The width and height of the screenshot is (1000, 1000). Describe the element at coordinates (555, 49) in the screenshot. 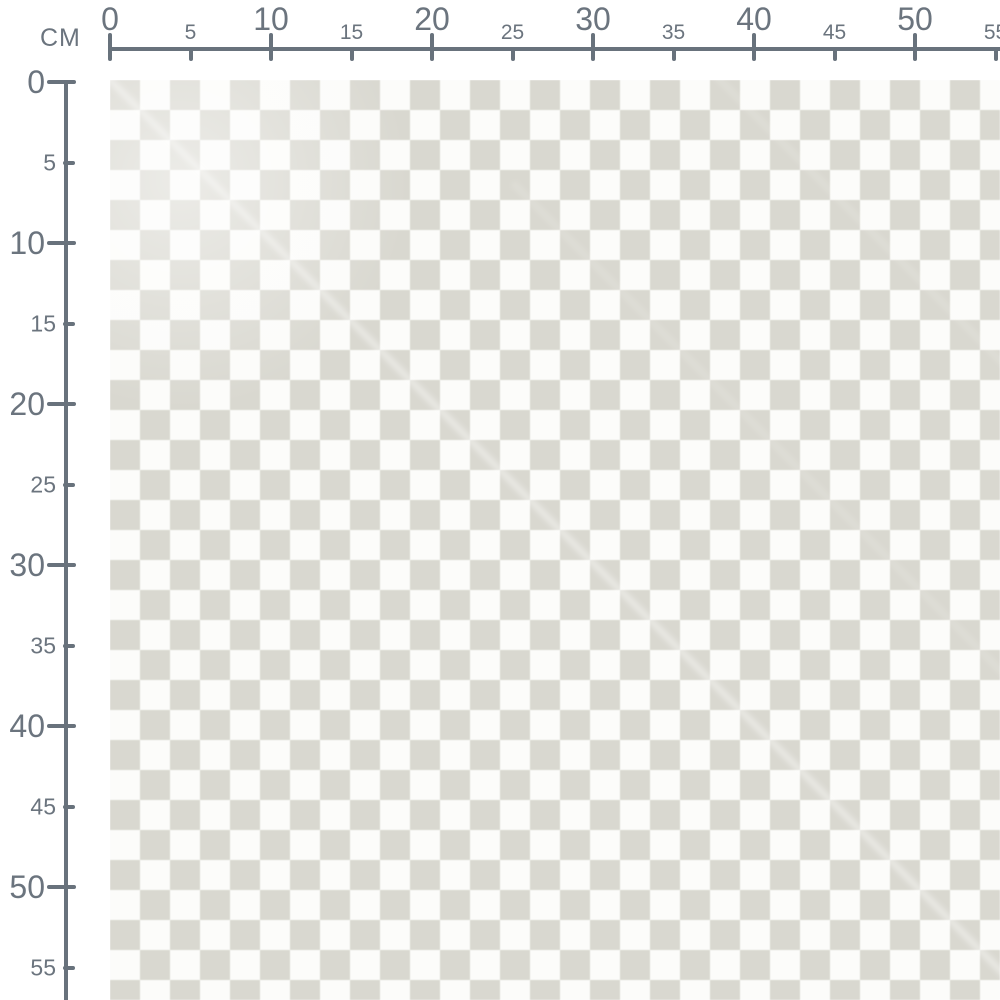

I see `top-ruler-line` at that location.